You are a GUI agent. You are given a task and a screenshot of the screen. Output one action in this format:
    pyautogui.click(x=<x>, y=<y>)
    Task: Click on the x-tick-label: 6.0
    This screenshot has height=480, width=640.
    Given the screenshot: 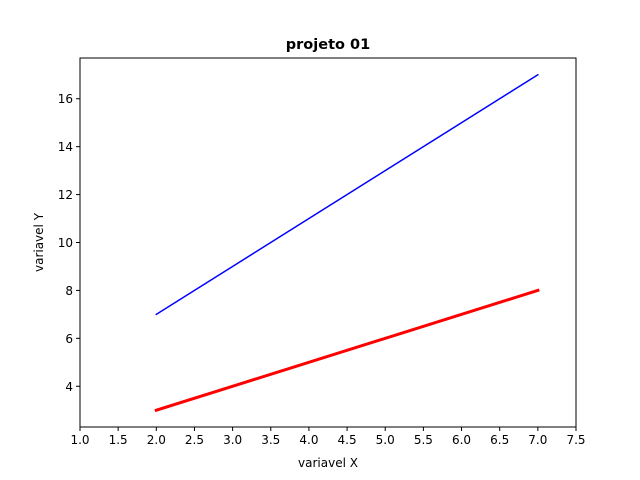 What is the action you would take?
    pyautogui.click(x=461, y=440)
    